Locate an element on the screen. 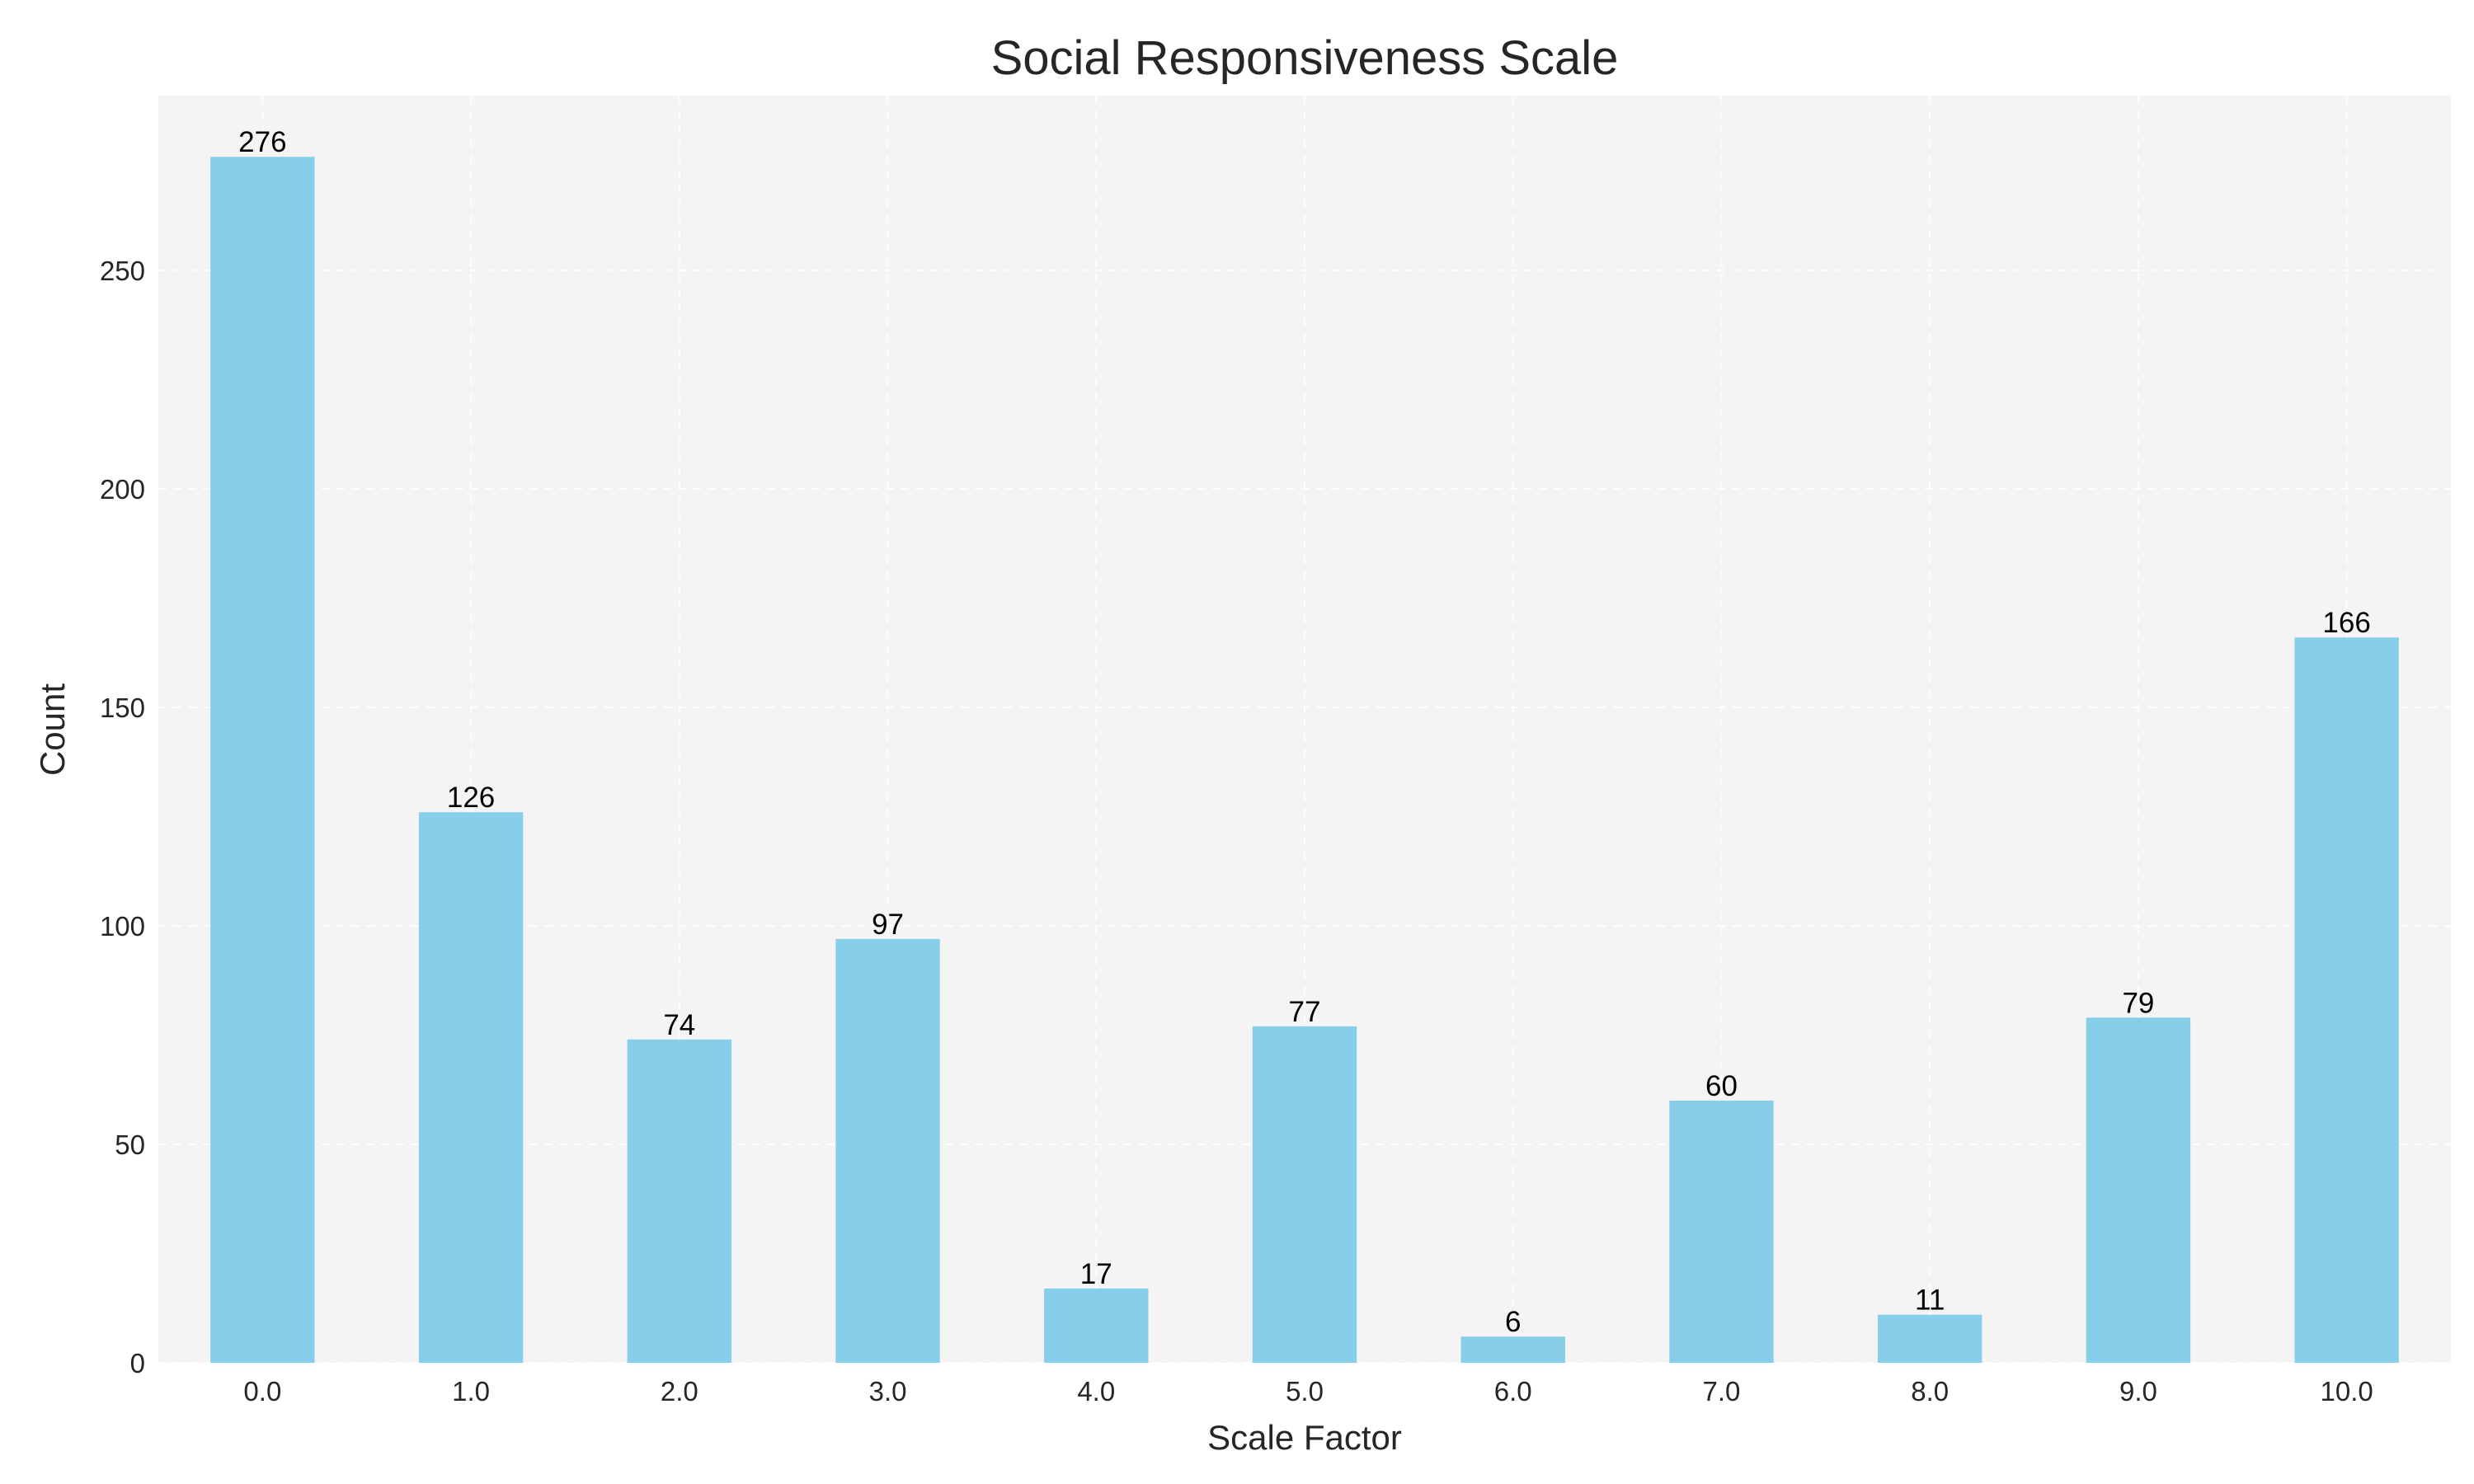 The width and height of the screenshot is (2474, 1484). data-label: 97 is located at coordinates (888, 925).